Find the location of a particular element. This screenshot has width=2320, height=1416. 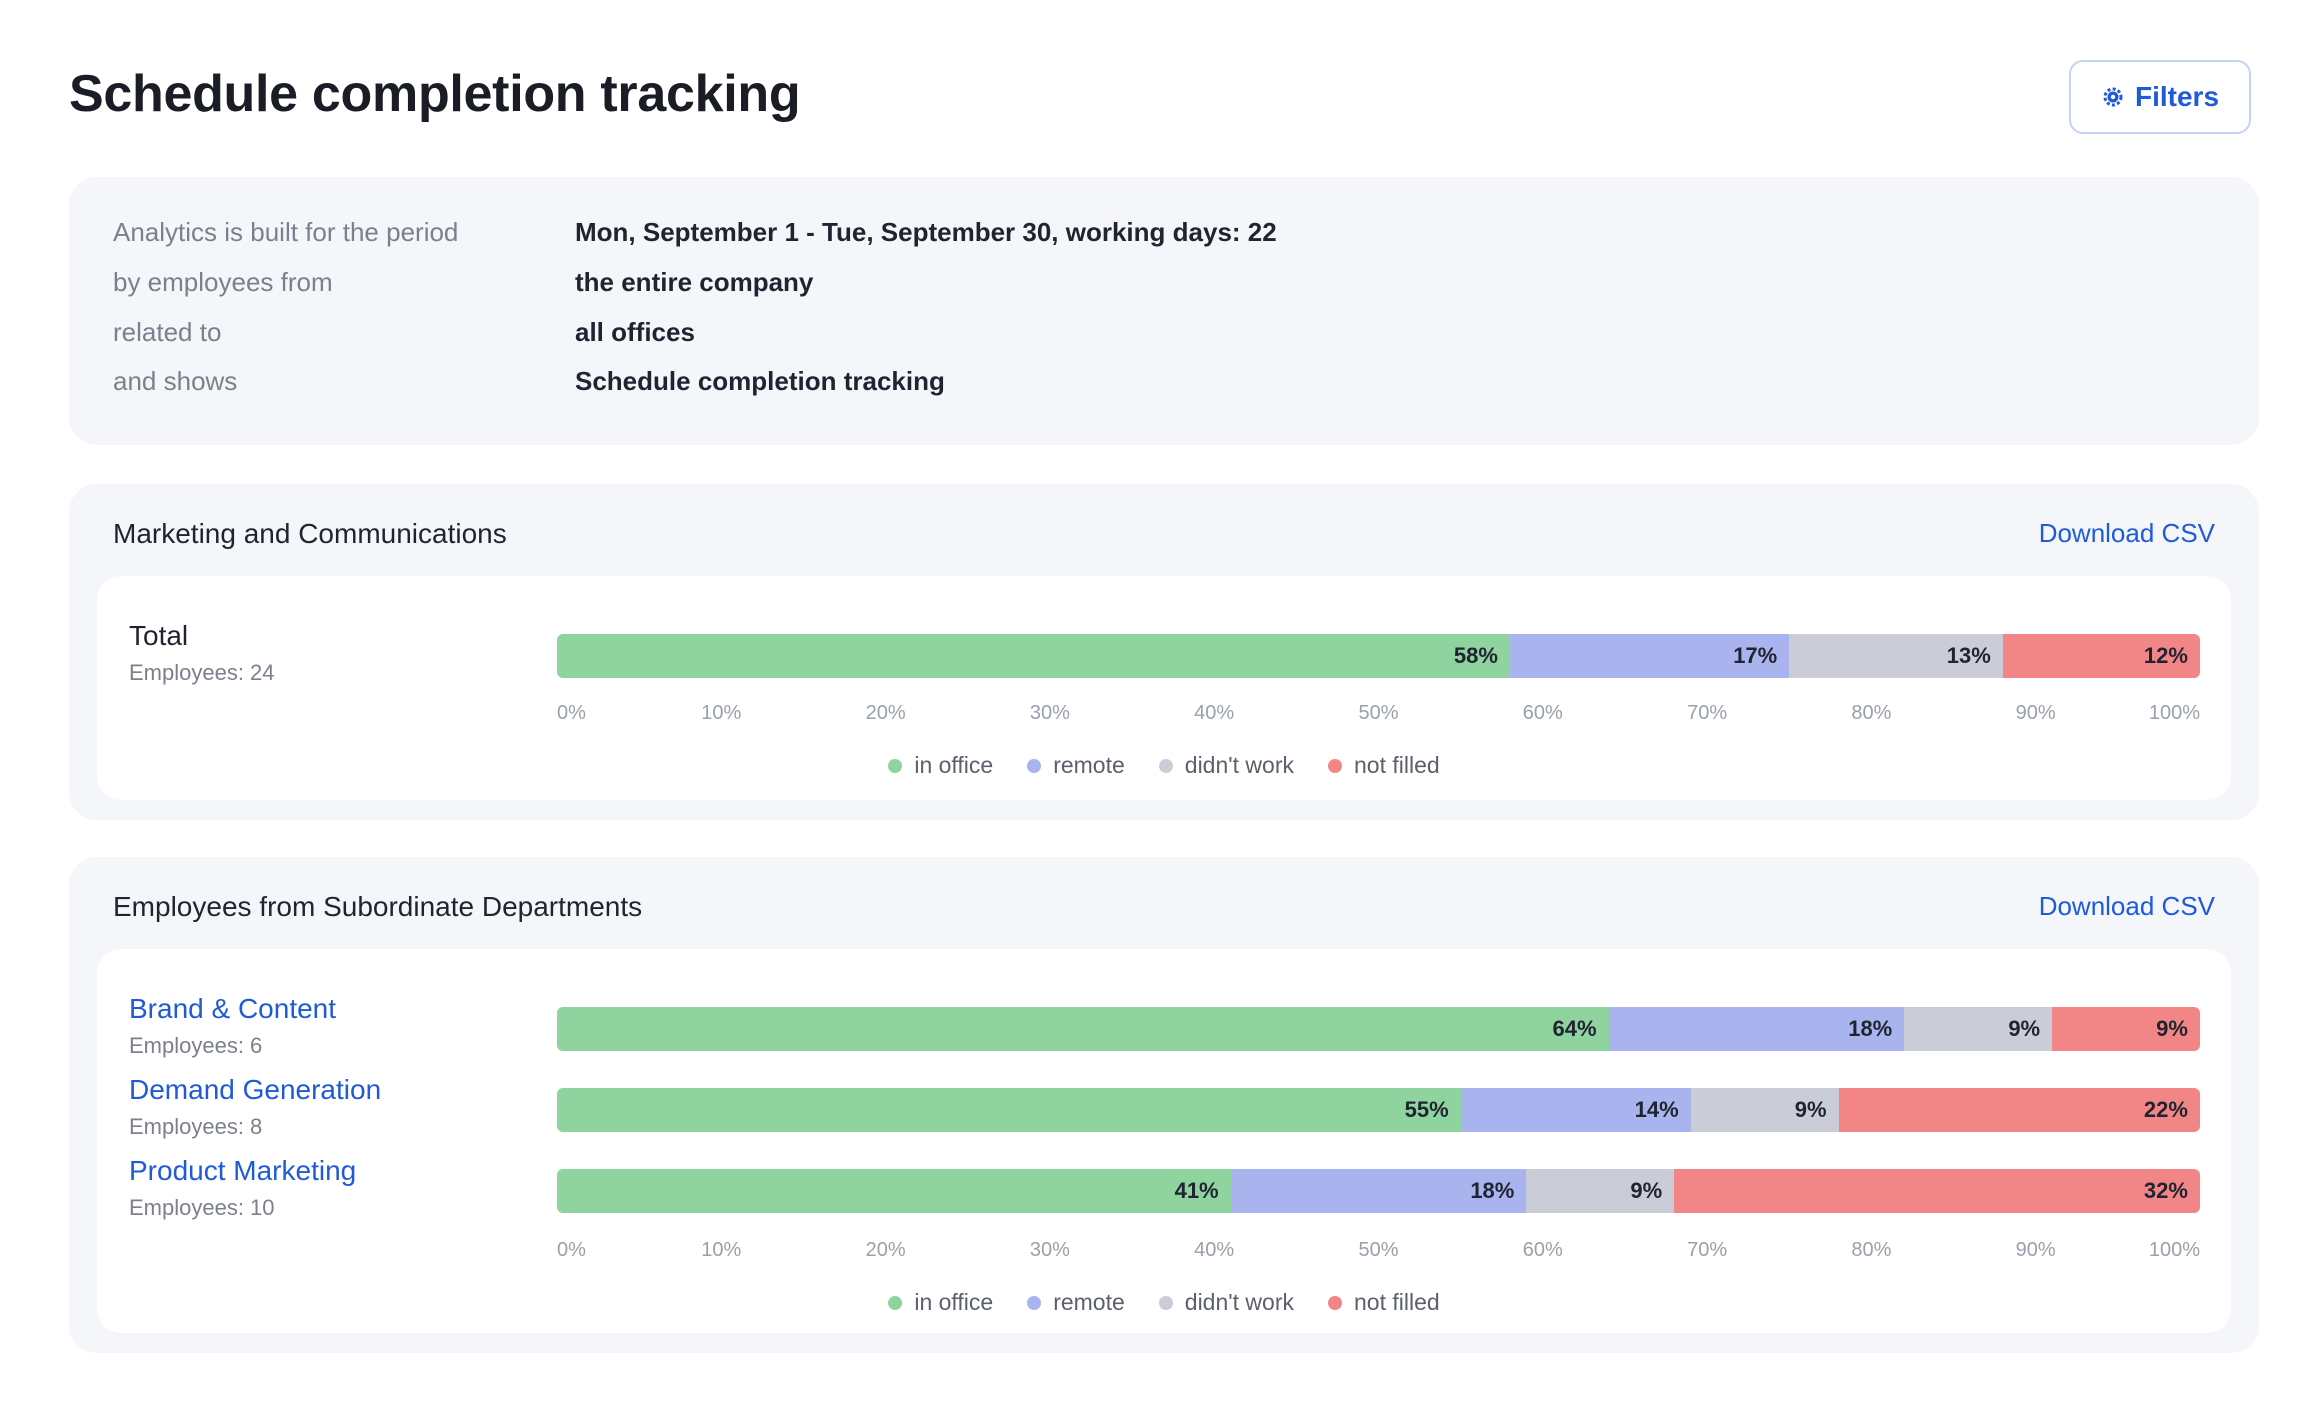

info-label: and shows is located at coordinates (175, 381).